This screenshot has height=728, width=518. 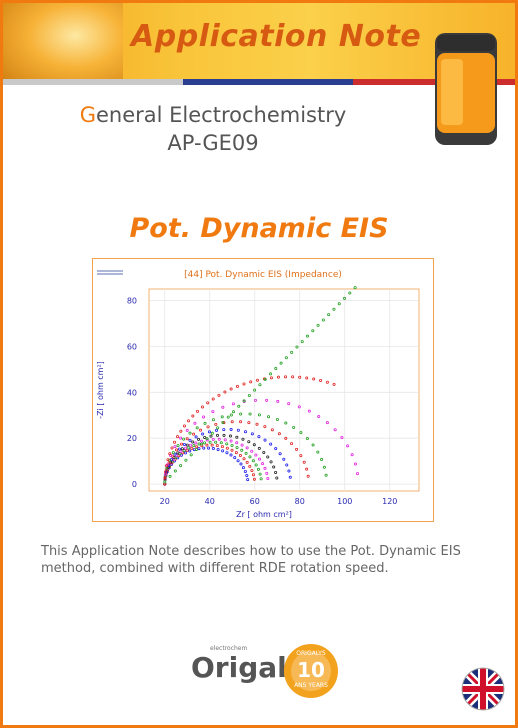 I want to click on stripe-blue, so click(x=268, y=82).